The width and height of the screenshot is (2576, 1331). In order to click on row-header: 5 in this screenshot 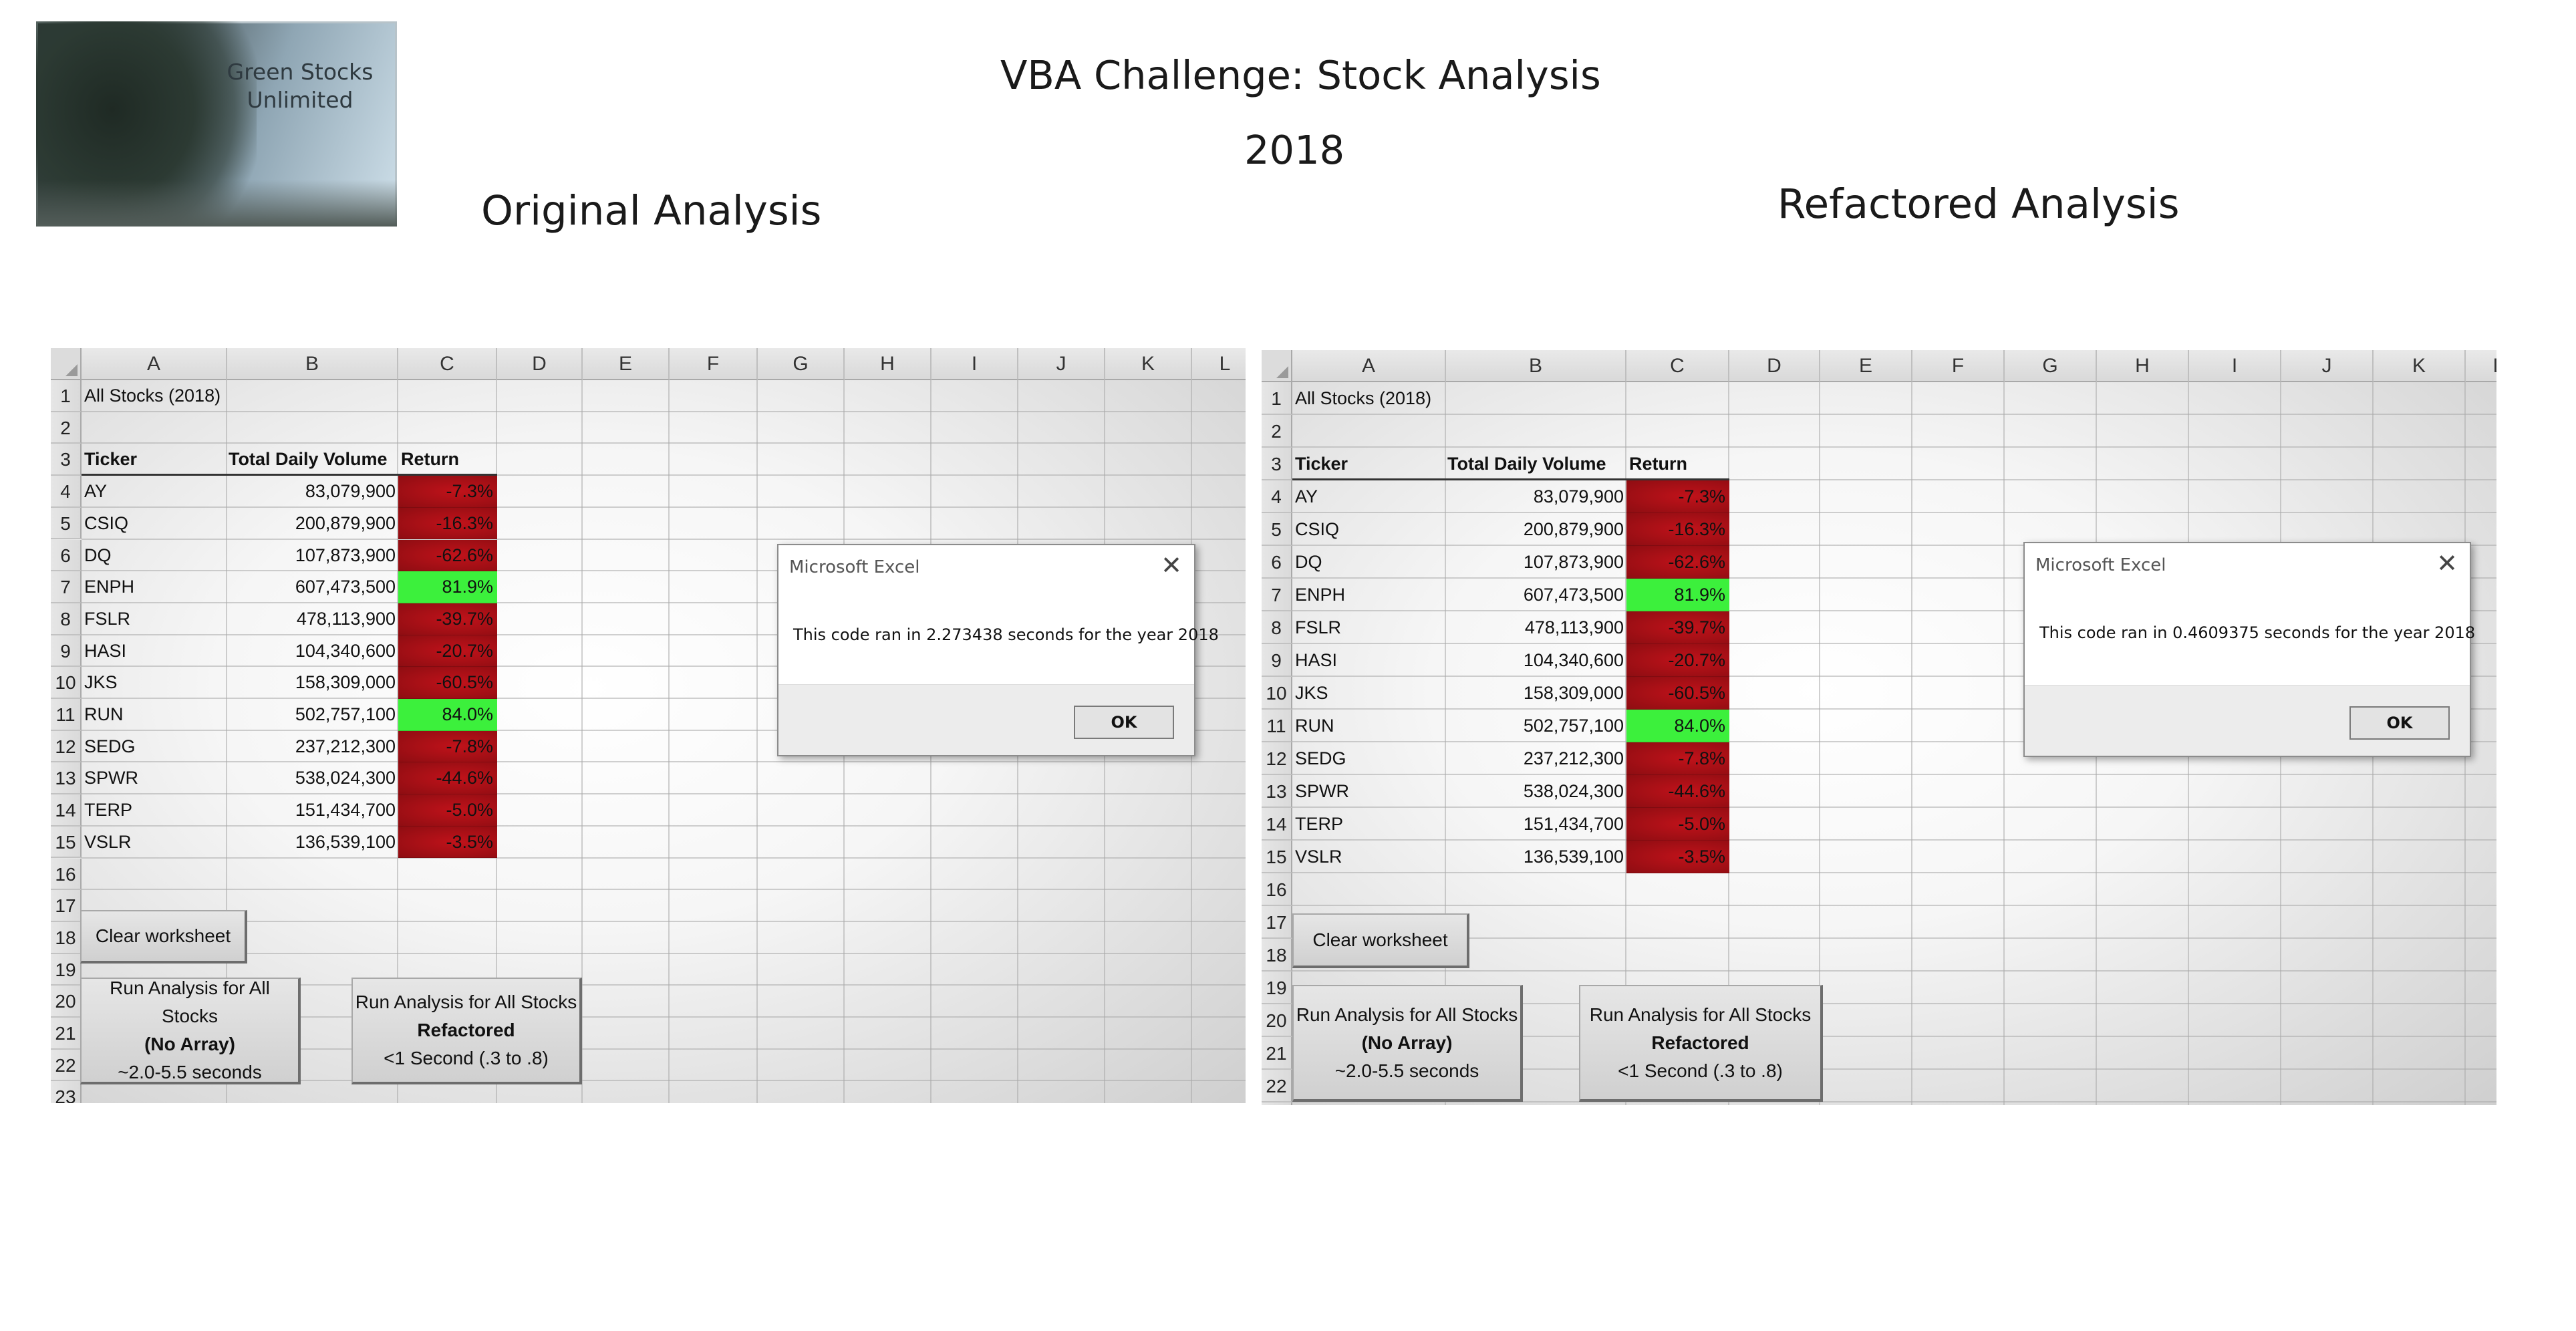, I will do `click(66, 523)`.